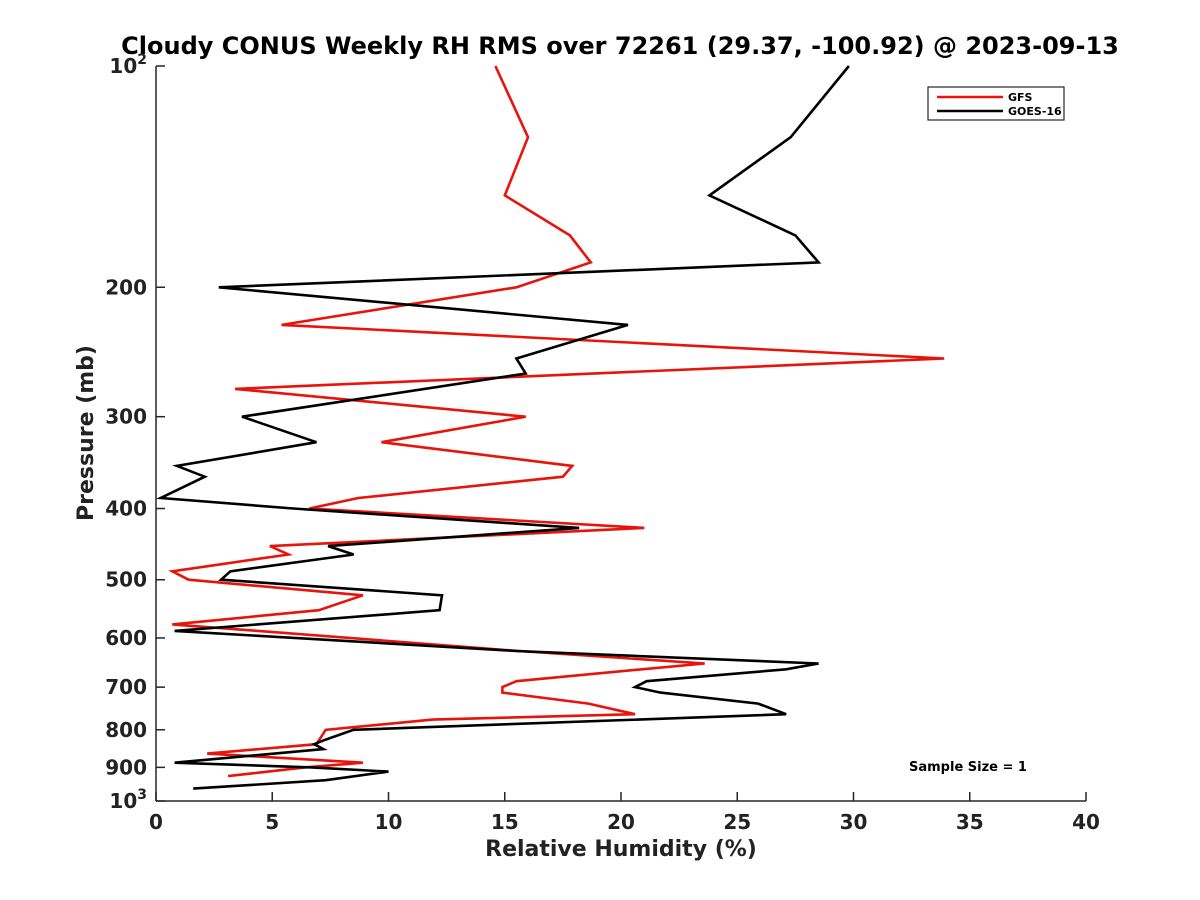  I want to click on x-tick-label: 0, so click(156, 822).